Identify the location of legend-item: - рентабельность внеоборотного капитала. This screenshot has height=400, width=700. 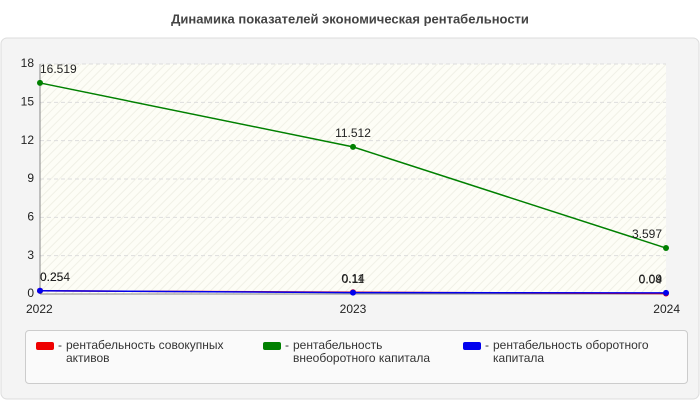
(358, 352).